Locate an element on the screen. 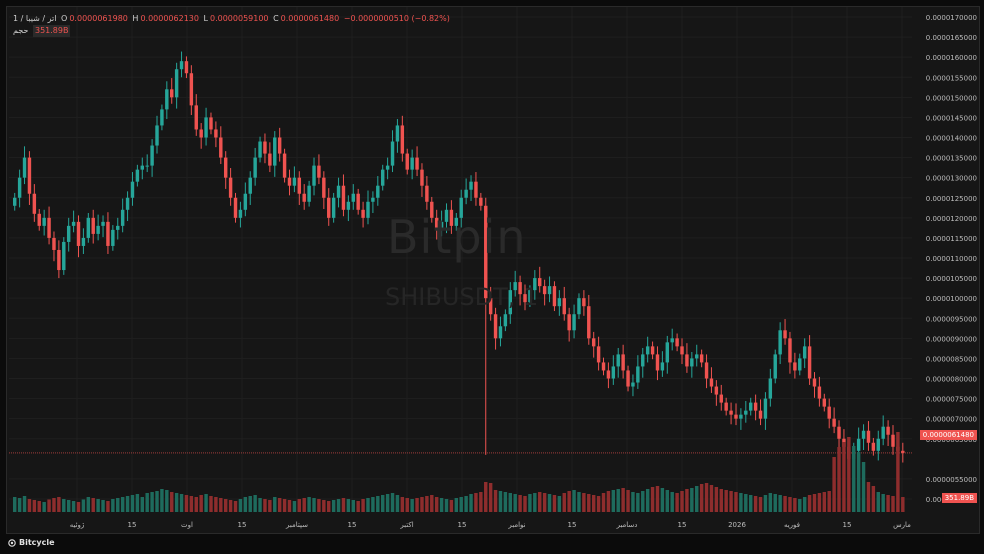 The image size is (984, 554). low-value: 0.0000059100 is located at coordinates (239, 18).